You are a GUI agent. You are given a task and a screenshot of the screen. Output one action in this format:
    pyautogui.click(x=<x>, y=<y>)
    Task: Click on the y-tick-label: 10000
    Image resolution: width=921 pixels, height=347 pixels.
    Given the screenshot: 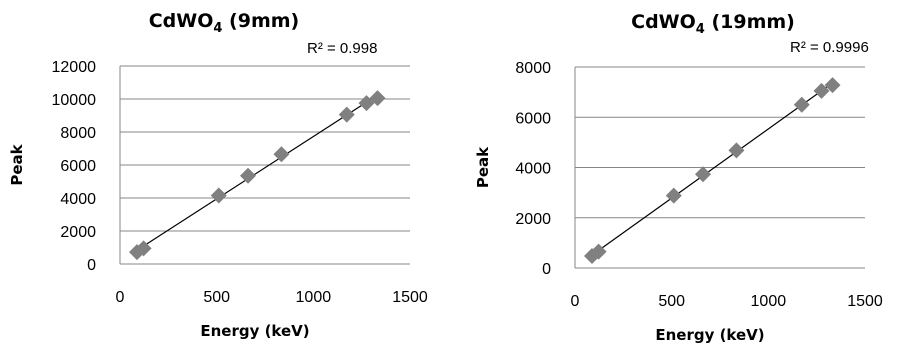 What is the action you would take?
    pyautogui.click(x=74, y=100)
    